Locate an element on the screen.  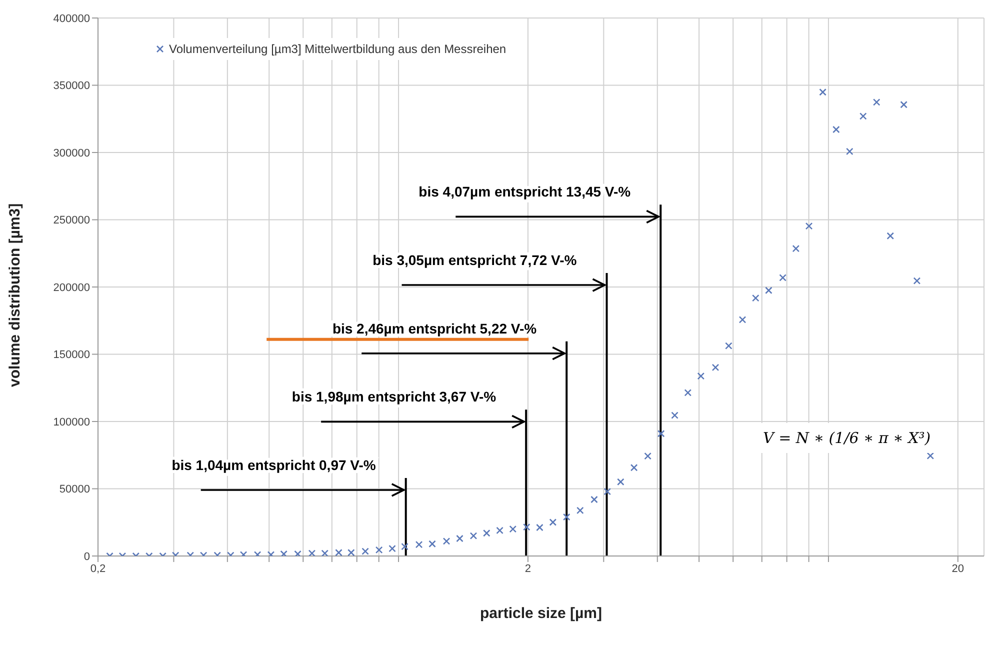
y-tick-label: 250000 is located at coordinates (71, 220).